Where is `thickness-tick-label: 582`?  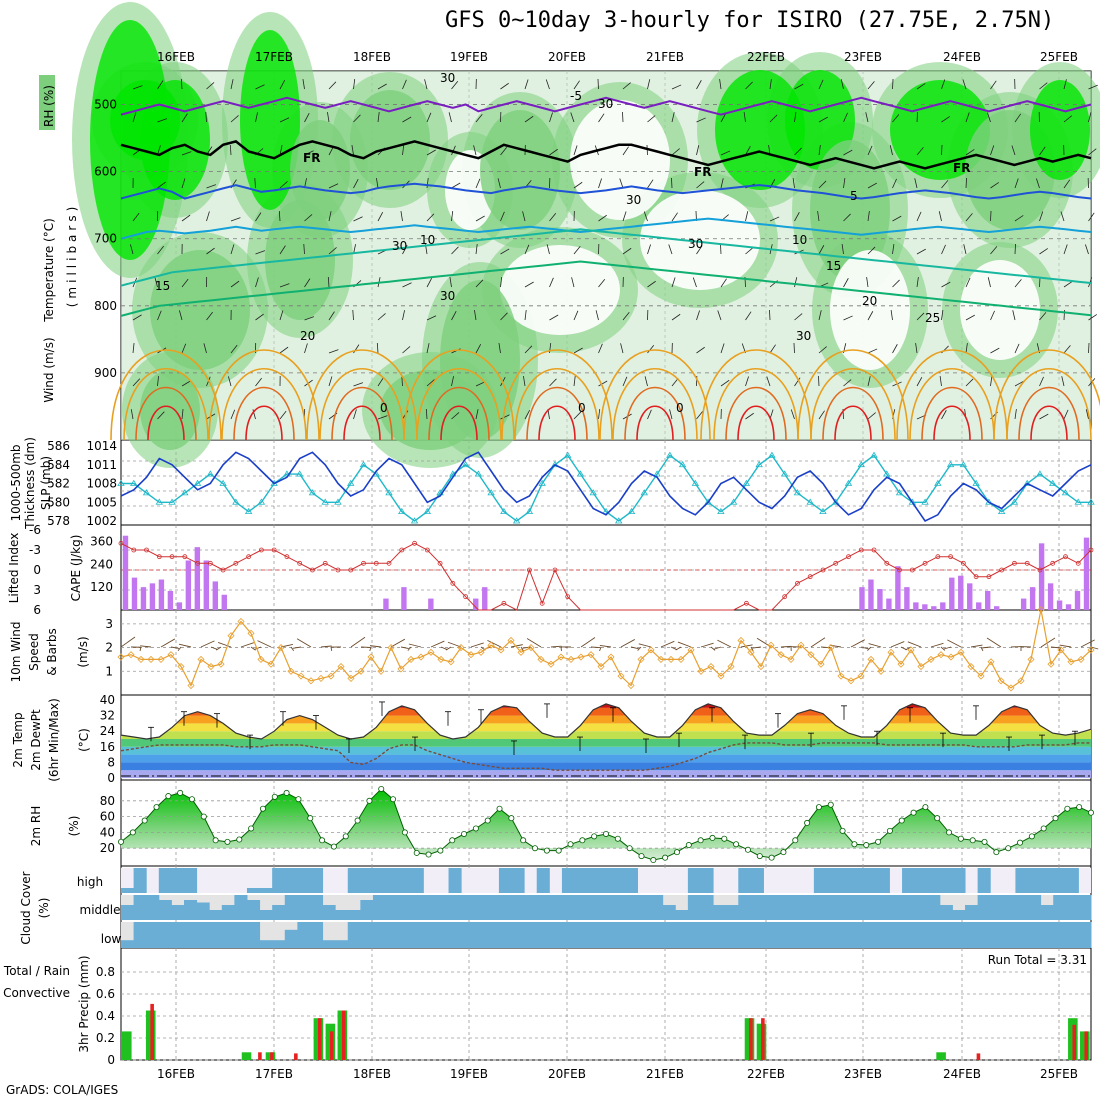
thickness-tick-label: 582 is located at coordinates (58, 484).